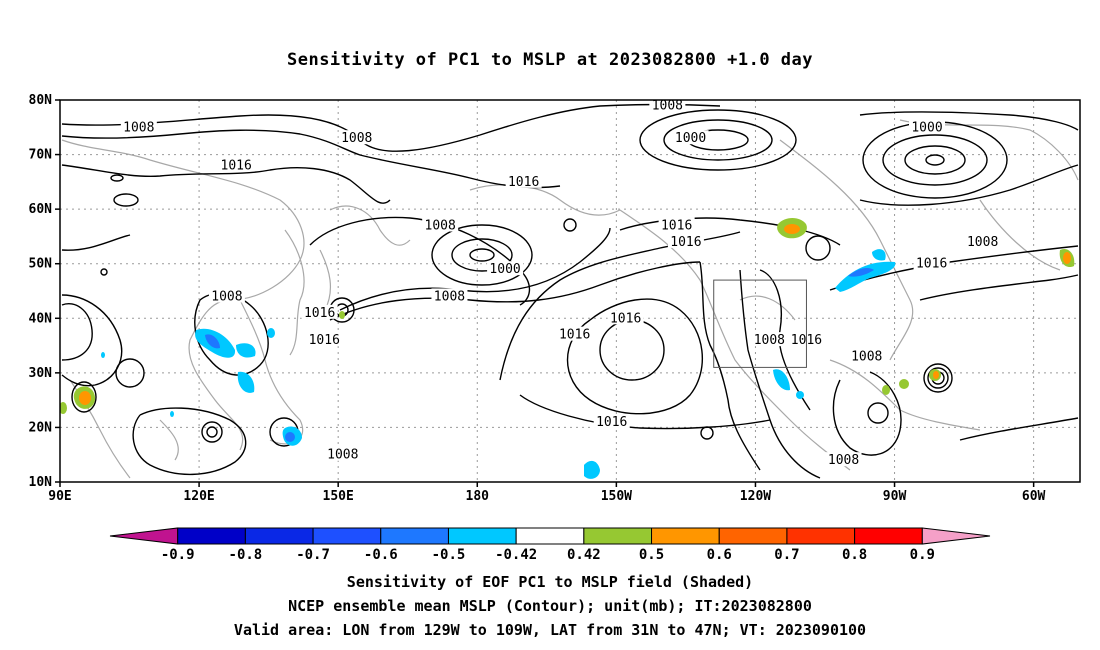 The height and width of the screenshot is (650, 1100). Describe the element at coordinates (854, 555) in the screenshot. I see `colorbar-label: 0.8` at that location.